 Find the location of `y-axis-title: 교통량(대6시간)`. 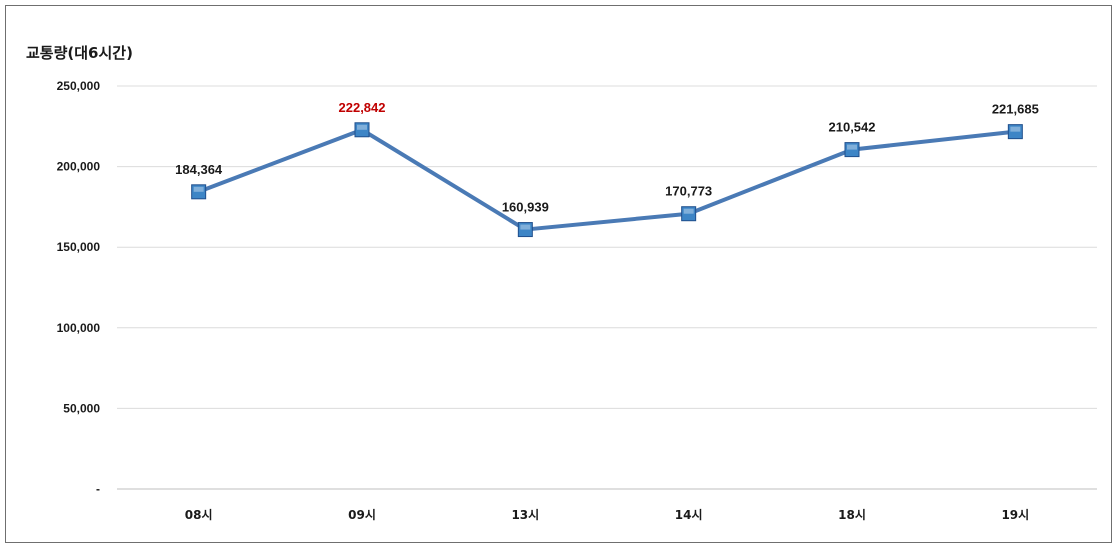

y-axis-title: 교통량(대6시간) is located at coordinates (79, 53).